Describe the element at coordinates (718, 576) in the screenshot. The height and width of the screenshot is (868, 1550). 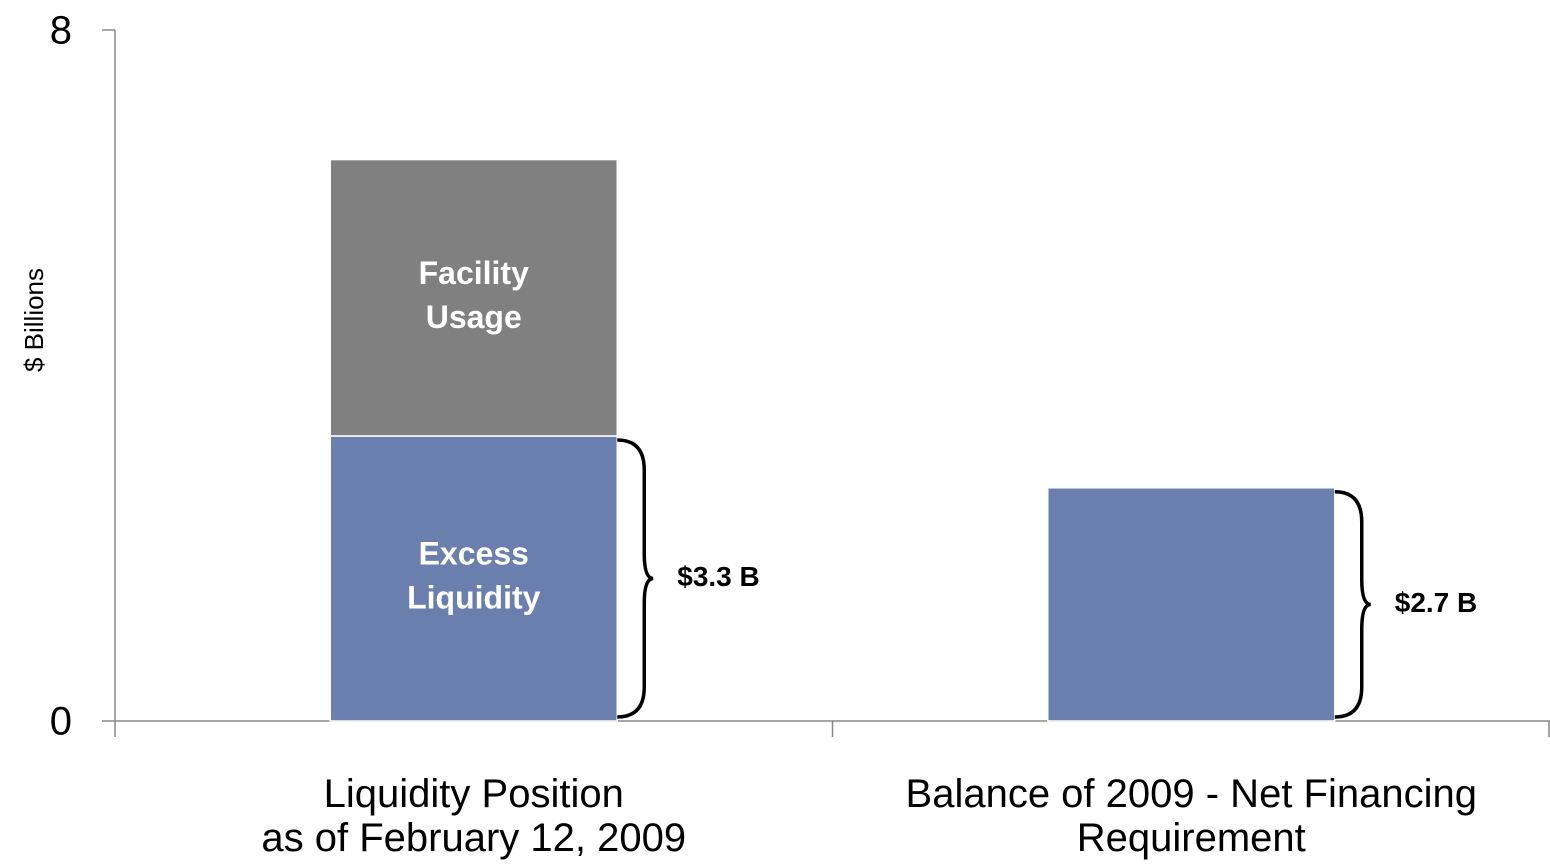
I see `value-label: $3.3 B` at that location.